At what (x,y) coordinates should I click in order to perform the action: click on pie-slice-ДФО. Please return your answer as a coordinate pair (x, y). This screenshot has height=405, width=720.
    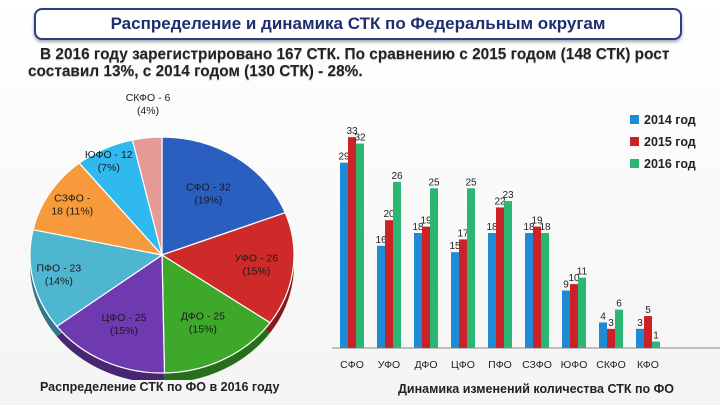
    Looking at the image, I should click on (216, 313).